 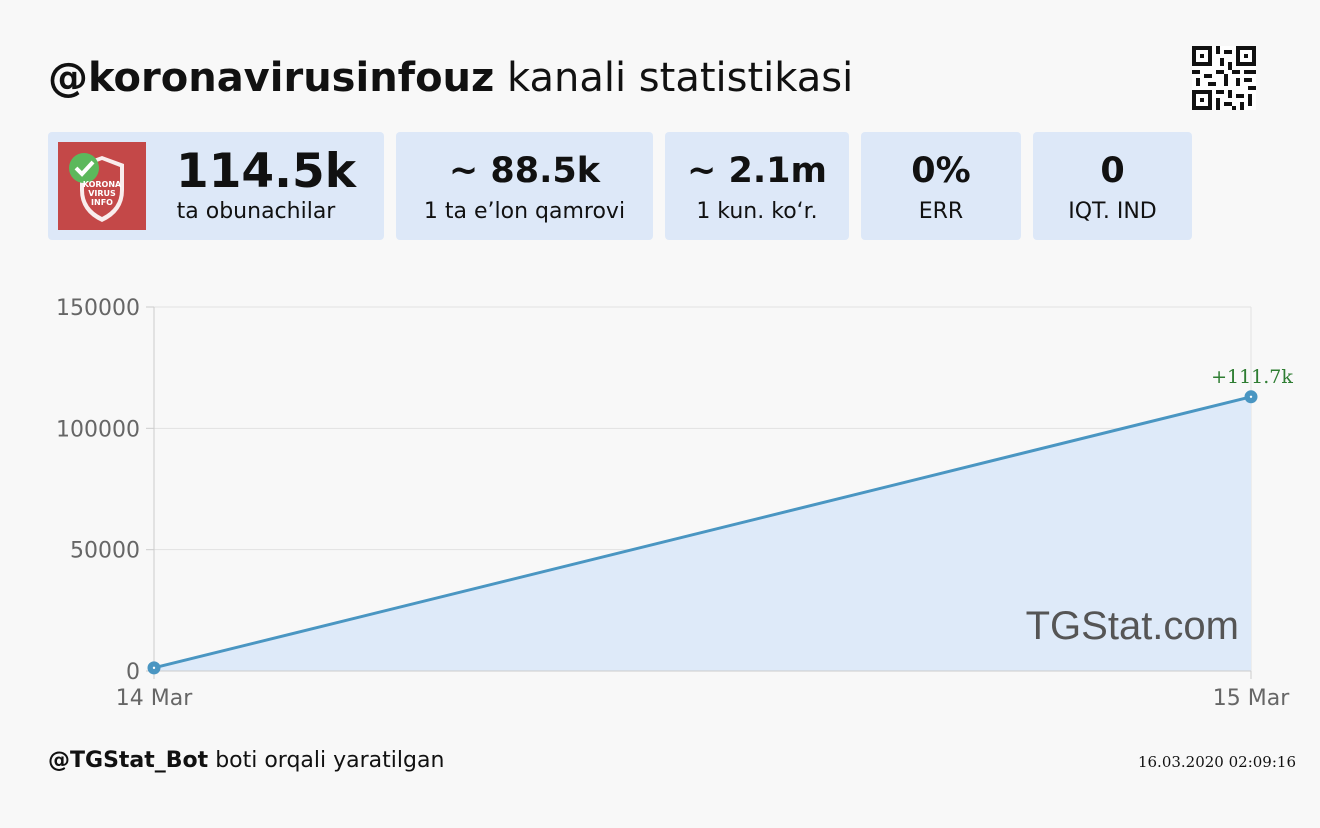 I want to click on daily-views-label: 1 kun. ko‘r., so click(x=757, y=211).